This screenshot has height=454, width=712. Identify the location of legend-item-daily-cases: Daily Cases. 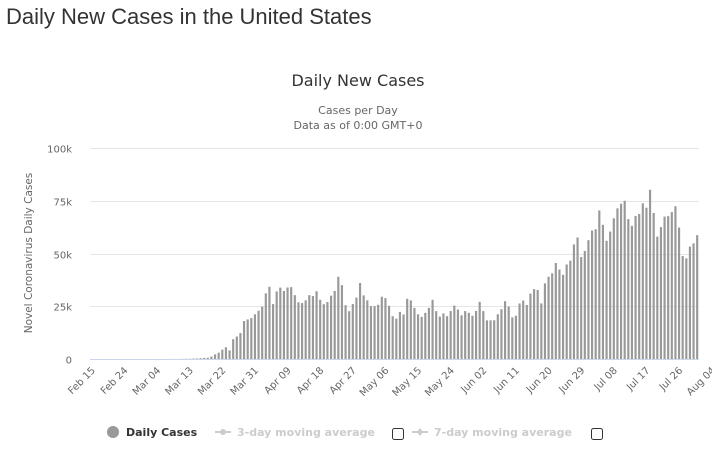
(152, 432).